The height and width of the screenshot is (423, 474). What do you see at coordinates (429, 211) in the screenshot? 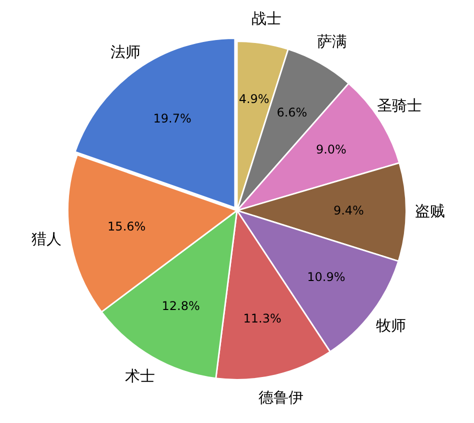
I see `slice-label: 盗贼` at bounding box center [429, 211].